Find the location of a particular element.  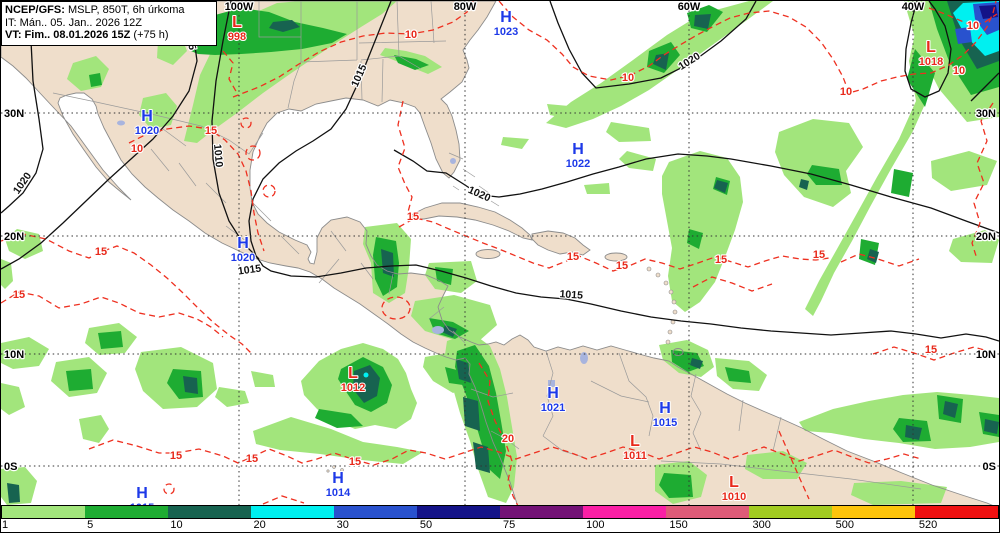

latitude-label-right: 30N is located at coordinates (986, 114).